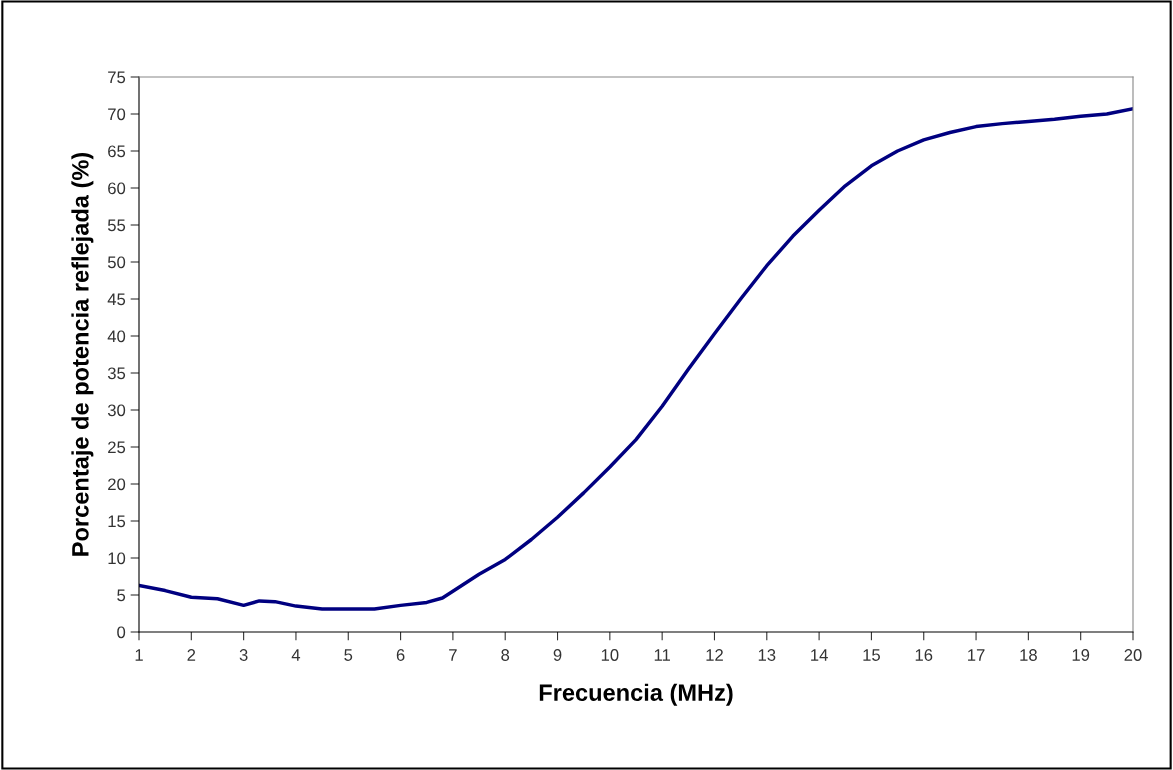 The width and height of the screenshot is (1173, 770). Describe the element at coordinates (139, 655) in the screenshot. I see `x-tick-label: 1` at that location.